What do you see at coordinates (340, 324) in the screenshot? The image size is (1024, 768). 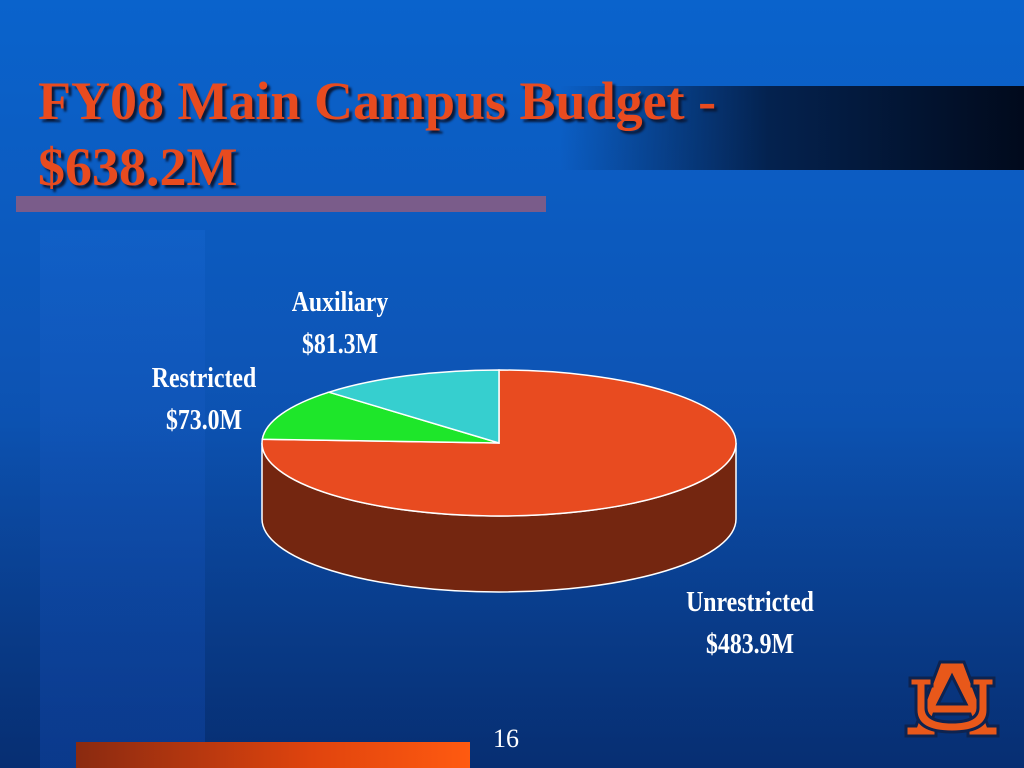 I see `label-auxiliary: Auxiliary $81.3M` at bounding box center [340, 324].